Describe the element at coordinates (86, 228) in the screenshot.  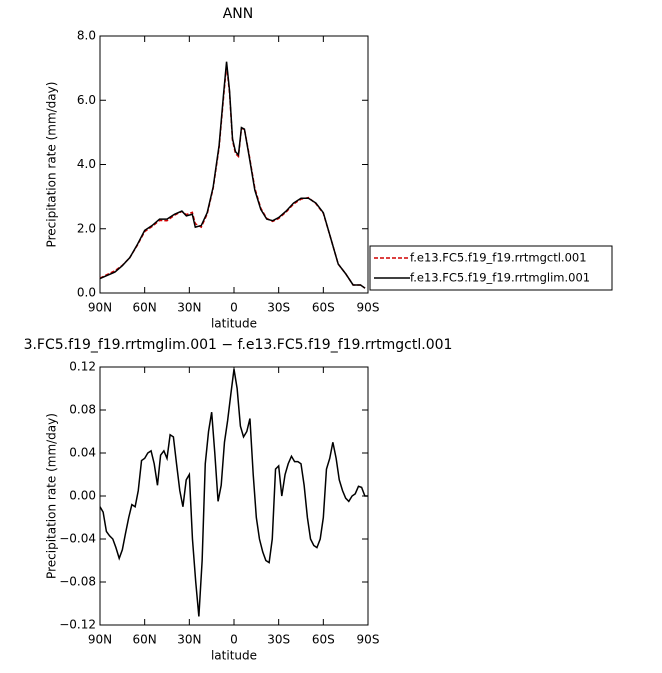
I see `y-tick-label: 2.0` at that location.